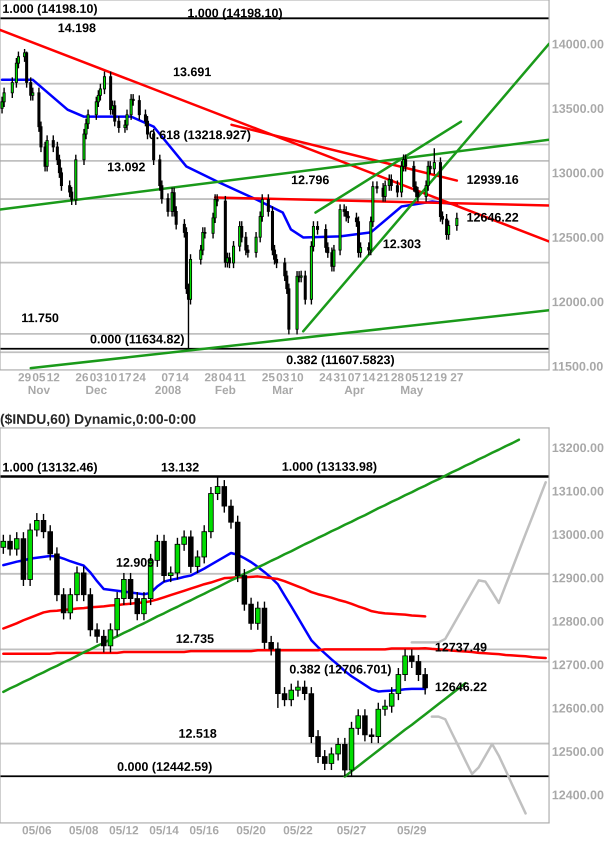 This screenshot has width=604, height=842. What do you see at coordinates (83, 830) in the screenshot?
I see `x-tick-label: 05/08` at bounding box center [83, 830].